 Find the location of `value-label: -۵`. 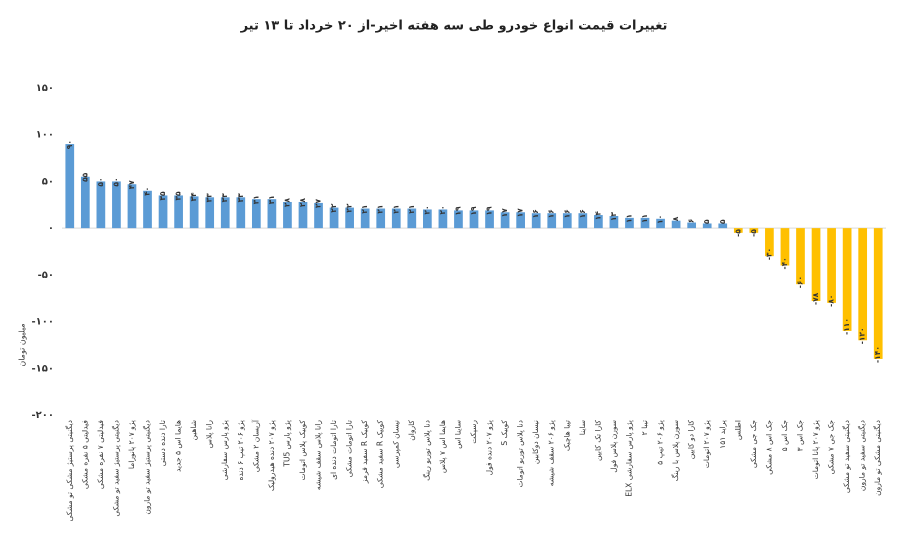

value-label: -۵ is located at coordinates (753, 233).